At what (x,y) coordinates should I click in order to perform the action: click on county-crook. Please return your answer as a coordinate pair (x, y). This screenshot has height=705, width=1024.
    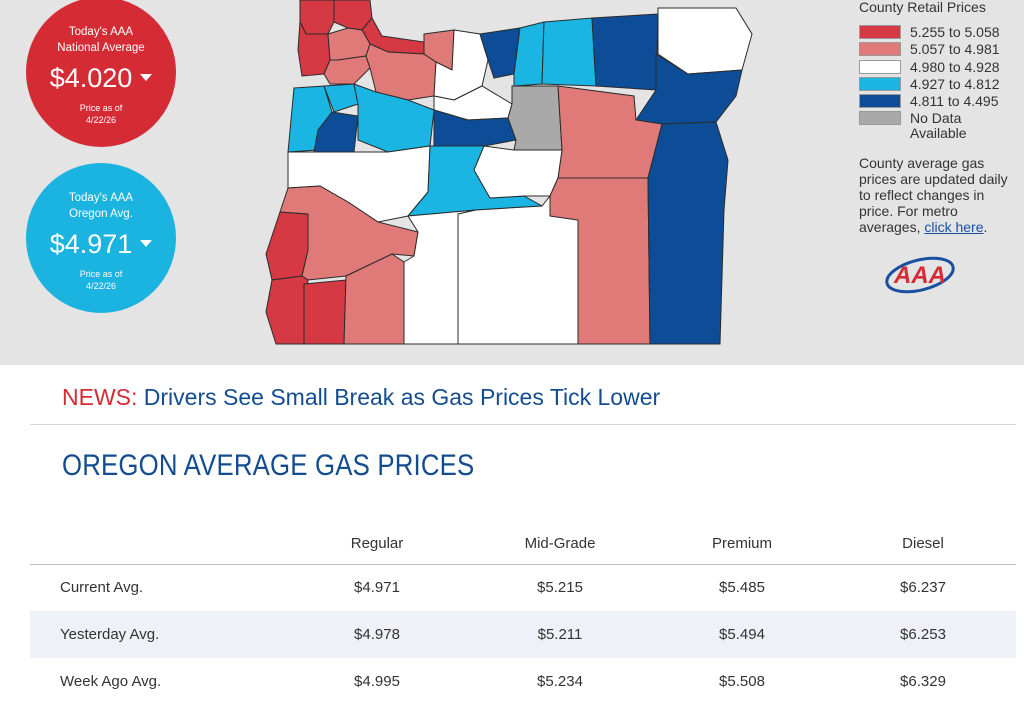
    Looking at the image, I should click on (518, 172).